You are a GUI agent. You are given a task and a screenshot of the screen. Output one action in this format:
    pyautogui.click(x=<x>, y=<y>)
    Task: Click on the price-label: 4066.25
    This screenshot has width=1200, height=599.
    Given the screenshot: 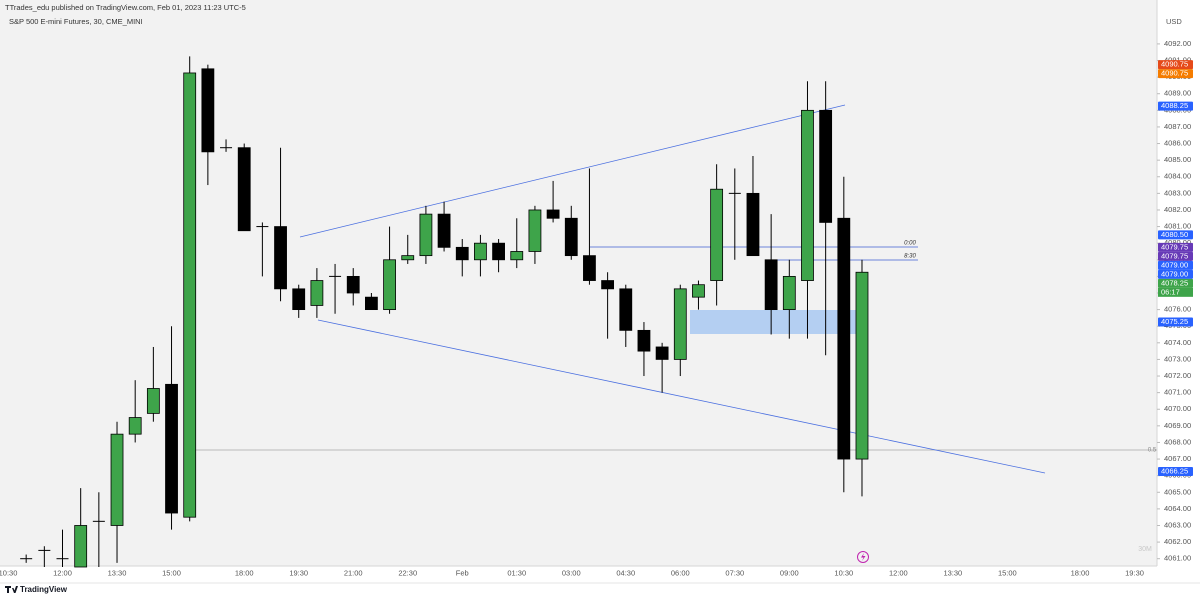 What is the action you would take?
    pyautogui.click(x=1174, y=470)
    